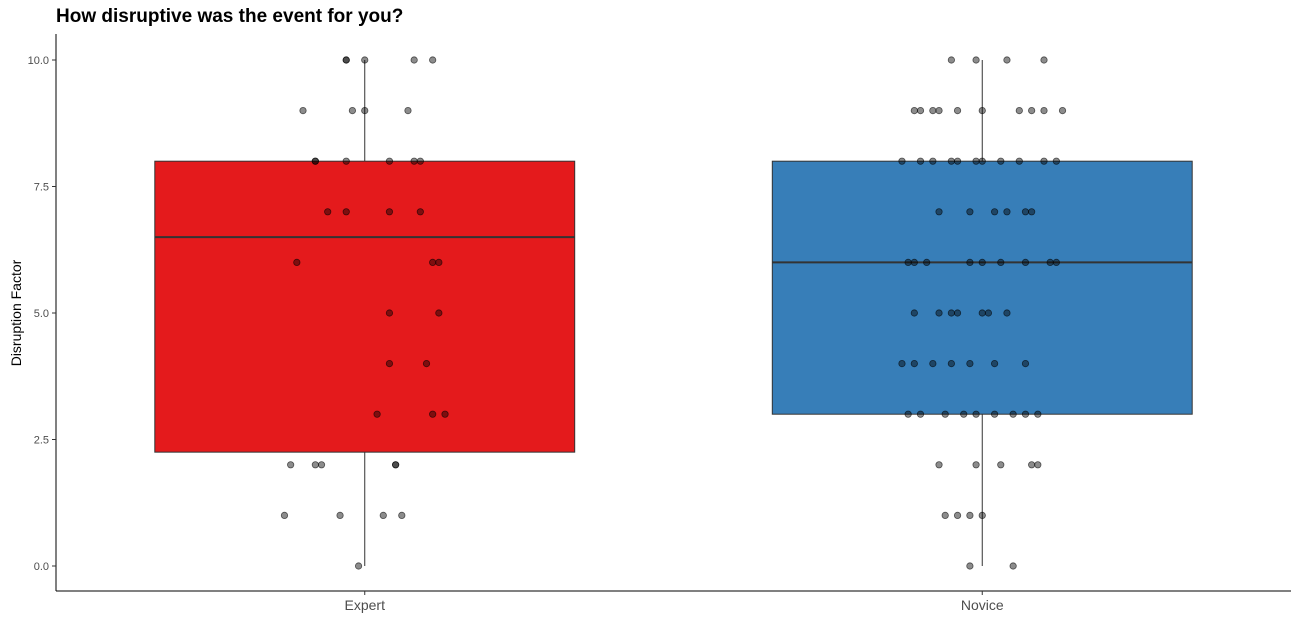  Describe the element at coordinates (41, 188) in the screenshot. I see `y-tick-label: 7.5` at that location.